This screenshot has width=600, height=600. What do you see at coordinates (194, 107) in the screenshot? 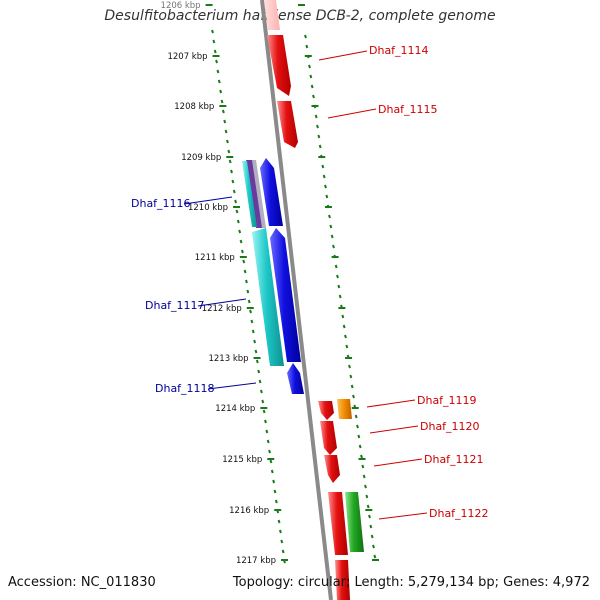
I see `kbp-label: 1208 kbp` at bounding box center [194, 107].